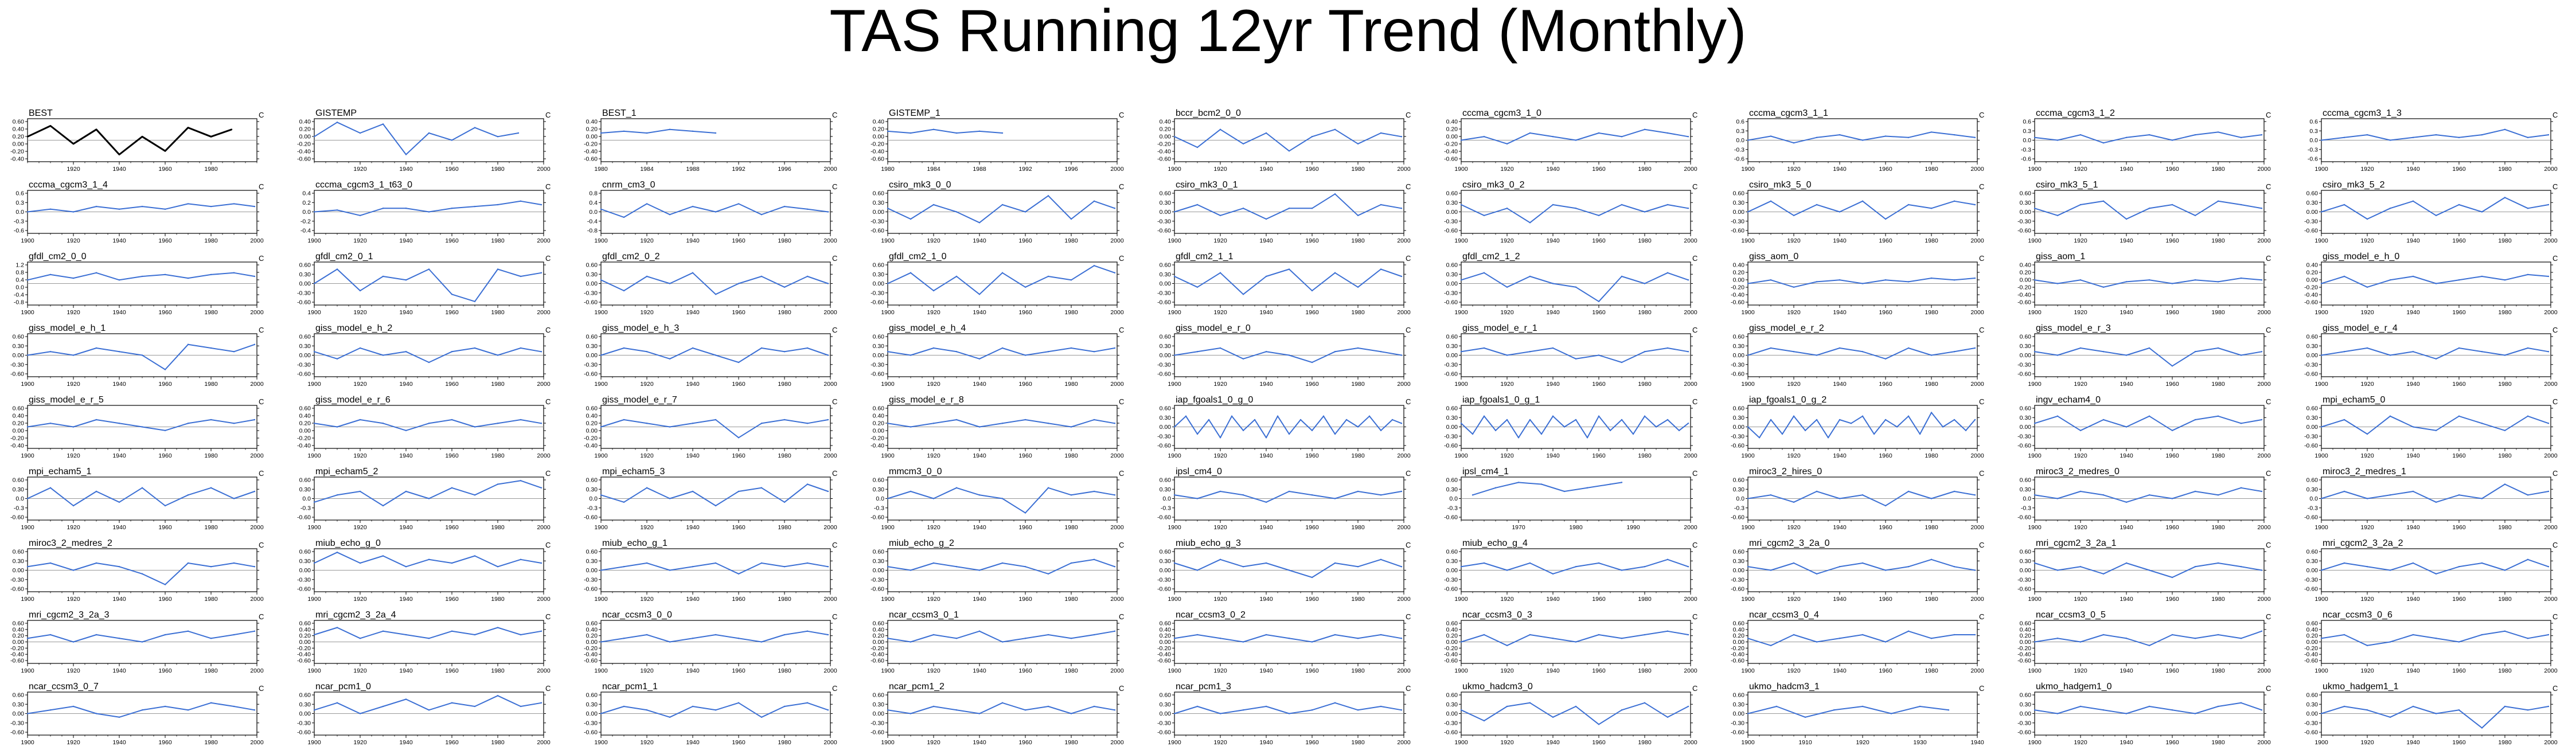 Image resolution: width=2576 pixels, height=754 pixels. Describe the element at coordinates (336, 113) in the screenshot. I see `panel-title: GISTEMP` at that location.